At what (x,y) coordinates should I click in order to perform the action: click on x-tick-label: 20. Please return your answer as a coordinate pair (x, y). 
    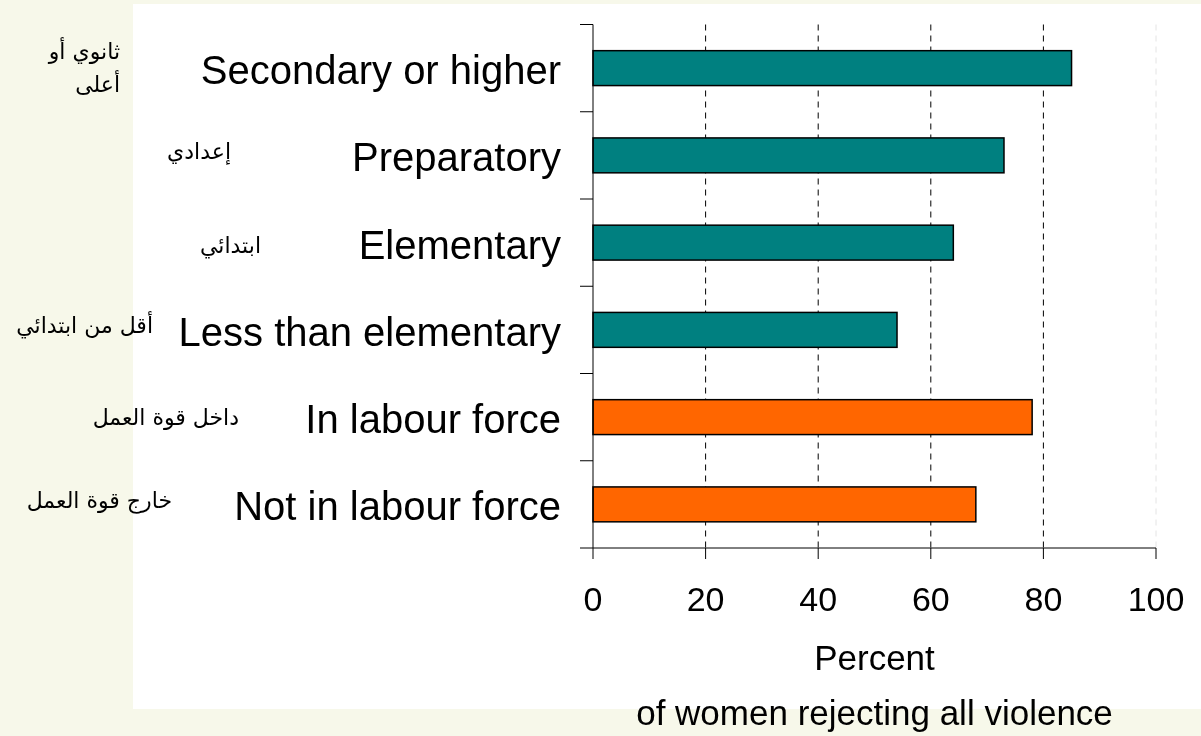
    Looking at the image, I should click on (705, 599).